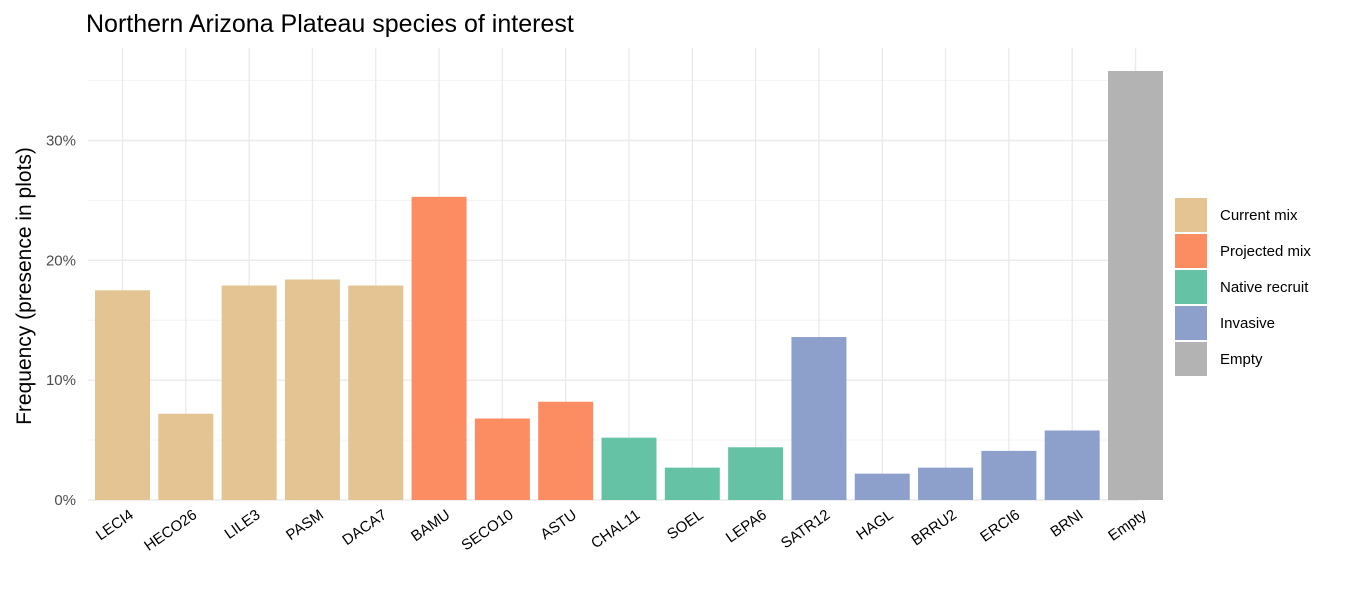 Image resolution: width=1350 pixels, height=600 pixels. Describe the element at coordinates (305, 525) in the screenshot. I see `x-tick-label: PASM` at that location.